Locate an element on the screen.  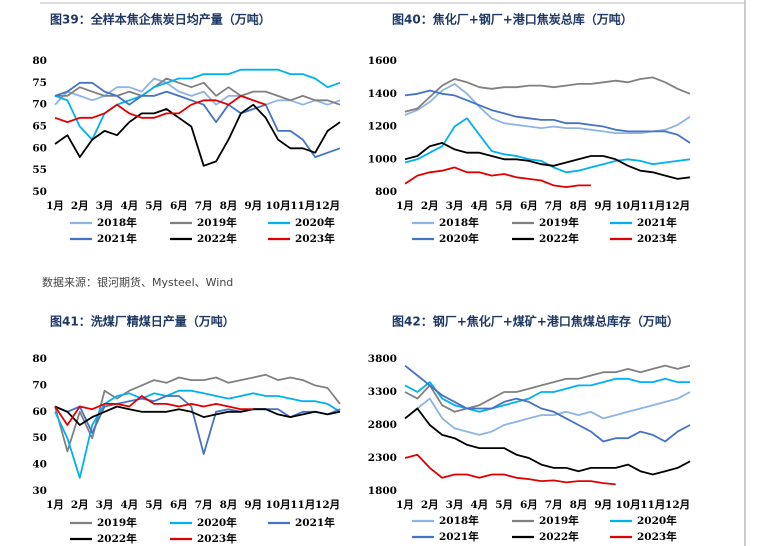
y-tick-label: 2800 is located at coordinates (382, 425).